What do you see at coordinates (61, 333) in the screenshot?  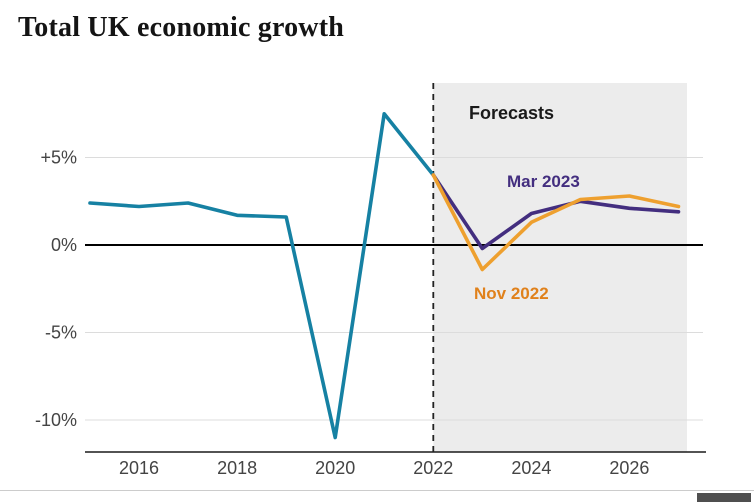 I see `y-tick-label: -5%` at bounding box center [61, 333].